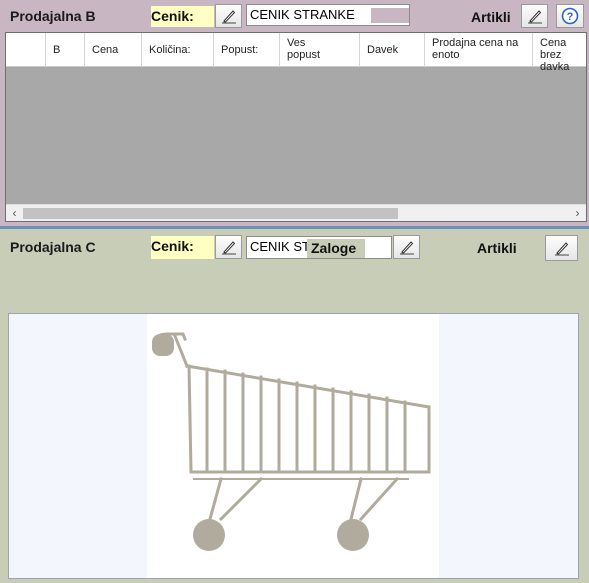  I want to click on panel-b-artikli-edit-button, so click(534, 16).